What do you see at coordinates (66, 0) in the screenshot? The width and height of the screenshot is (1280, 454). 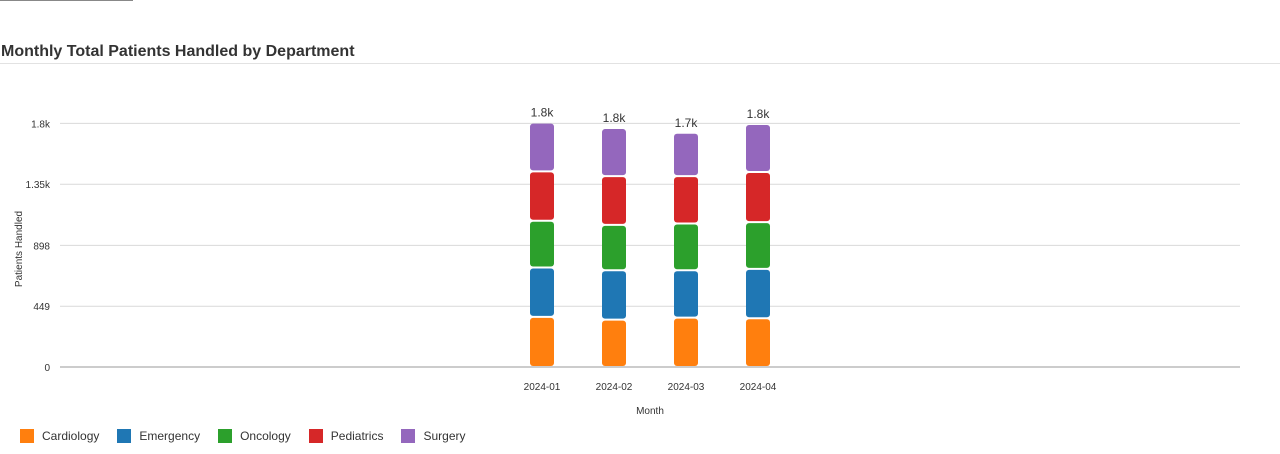 I see `top-divider` at bounding box center [66, 0].